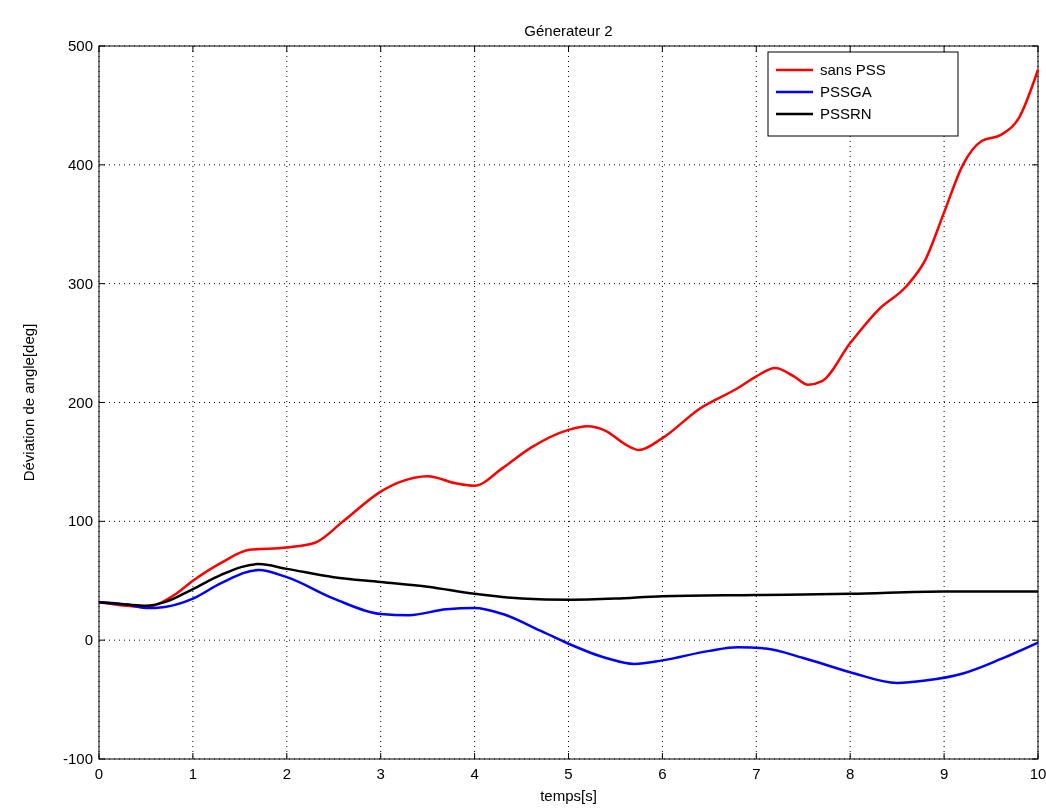 This screenshot has width=1046, height=809. What do you see at coordinates (568, 795) in the screenshot?
I see `x-axis-title: temps[s]` at bounding box center [568, 795].